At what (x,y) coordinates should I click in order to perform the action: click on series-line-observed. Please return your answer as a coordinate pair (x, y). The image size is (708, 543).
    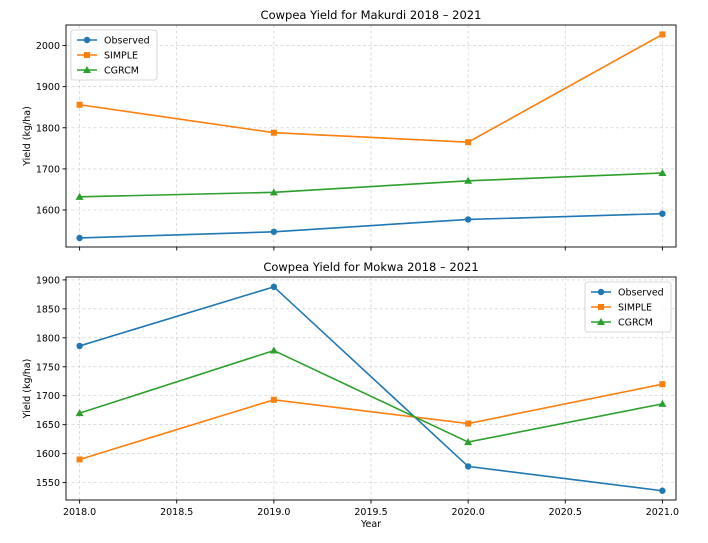
    Looking at the image, I should click on (371, 225).